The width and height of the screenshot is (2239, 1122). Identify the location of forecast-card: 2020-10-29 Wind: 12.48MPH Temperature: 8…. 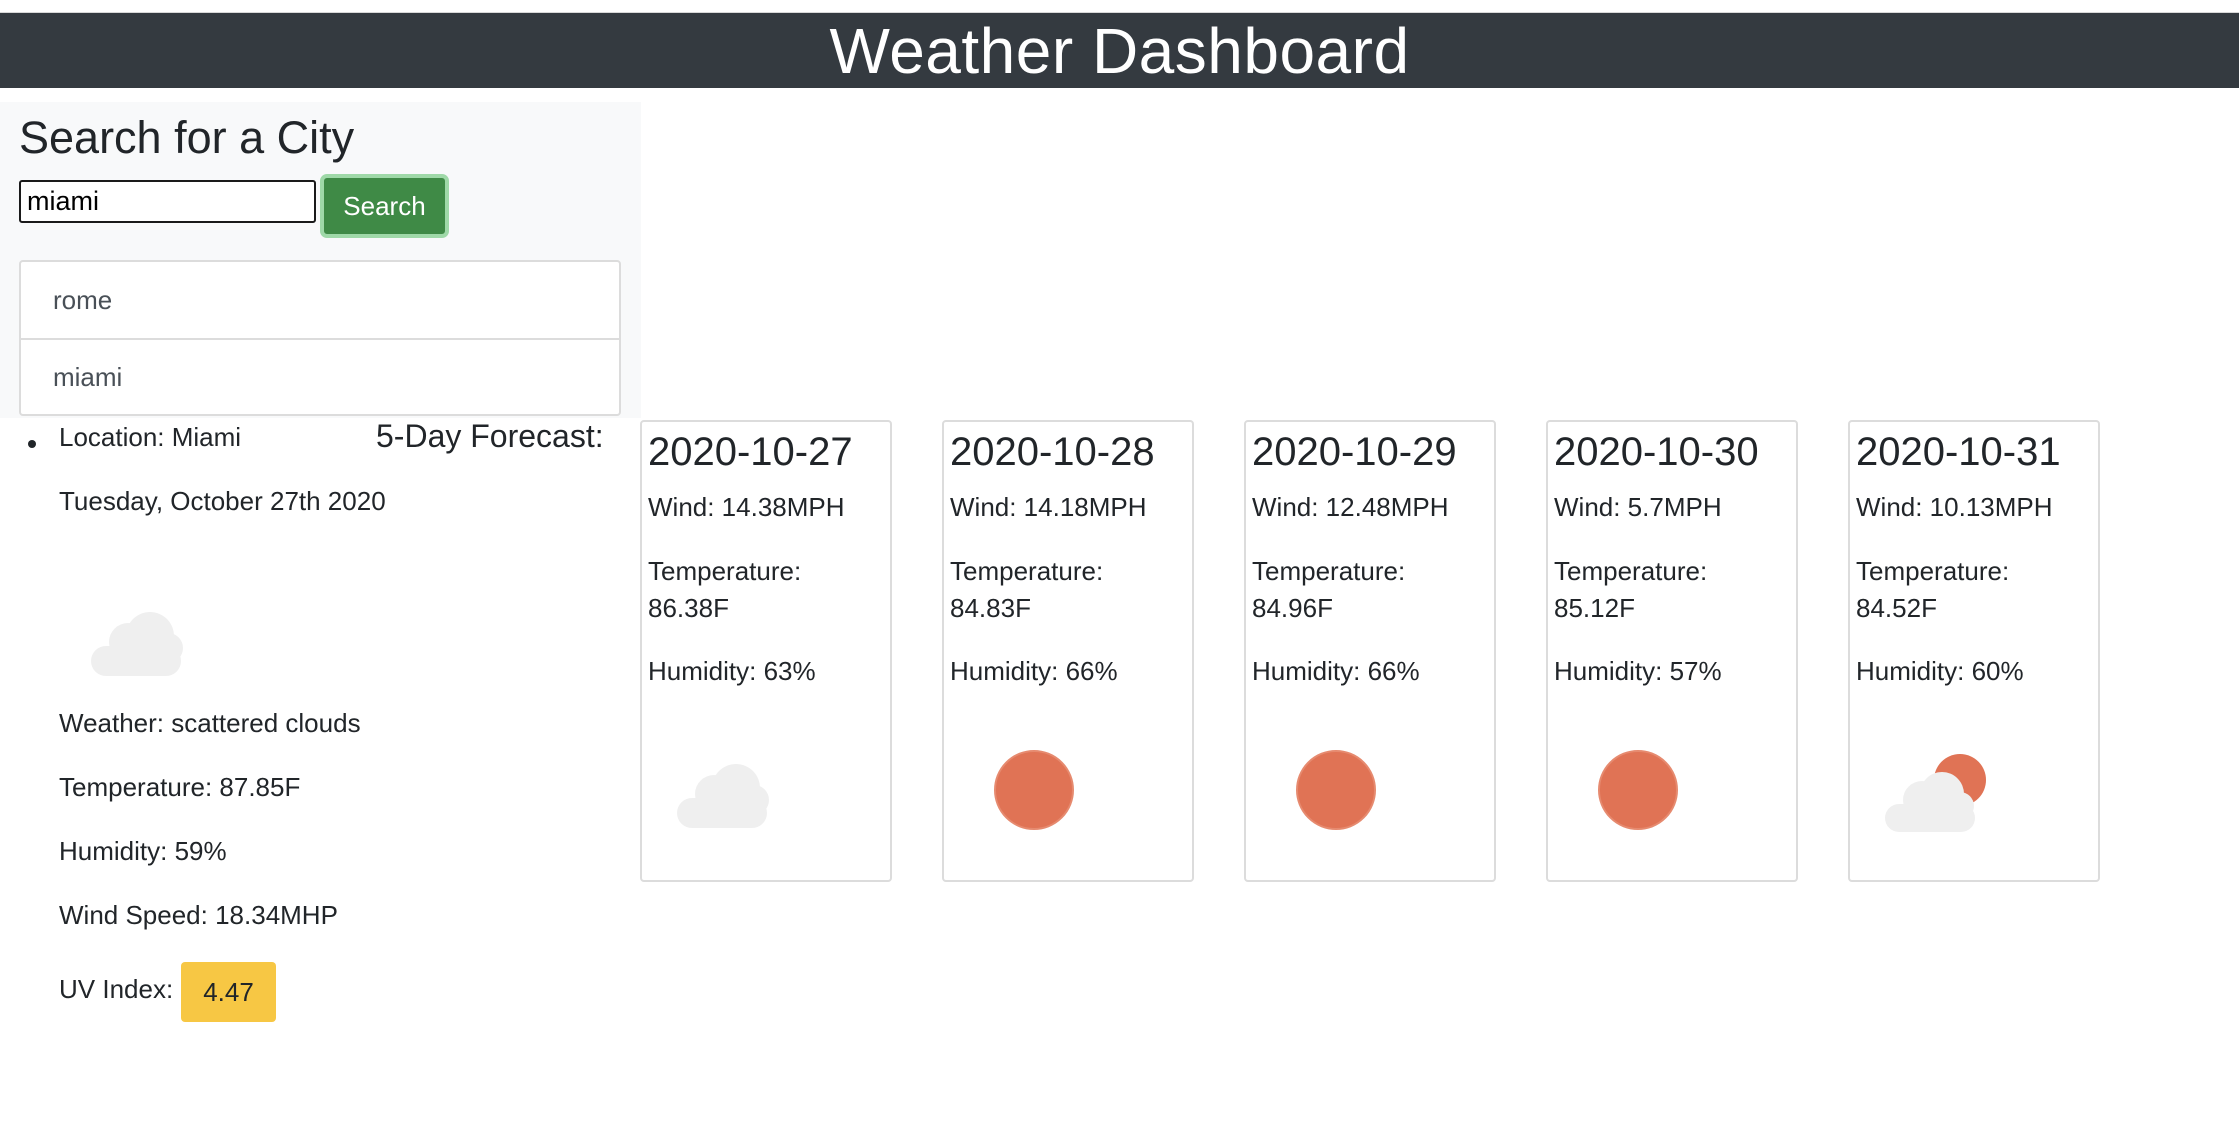
(1370, 651).